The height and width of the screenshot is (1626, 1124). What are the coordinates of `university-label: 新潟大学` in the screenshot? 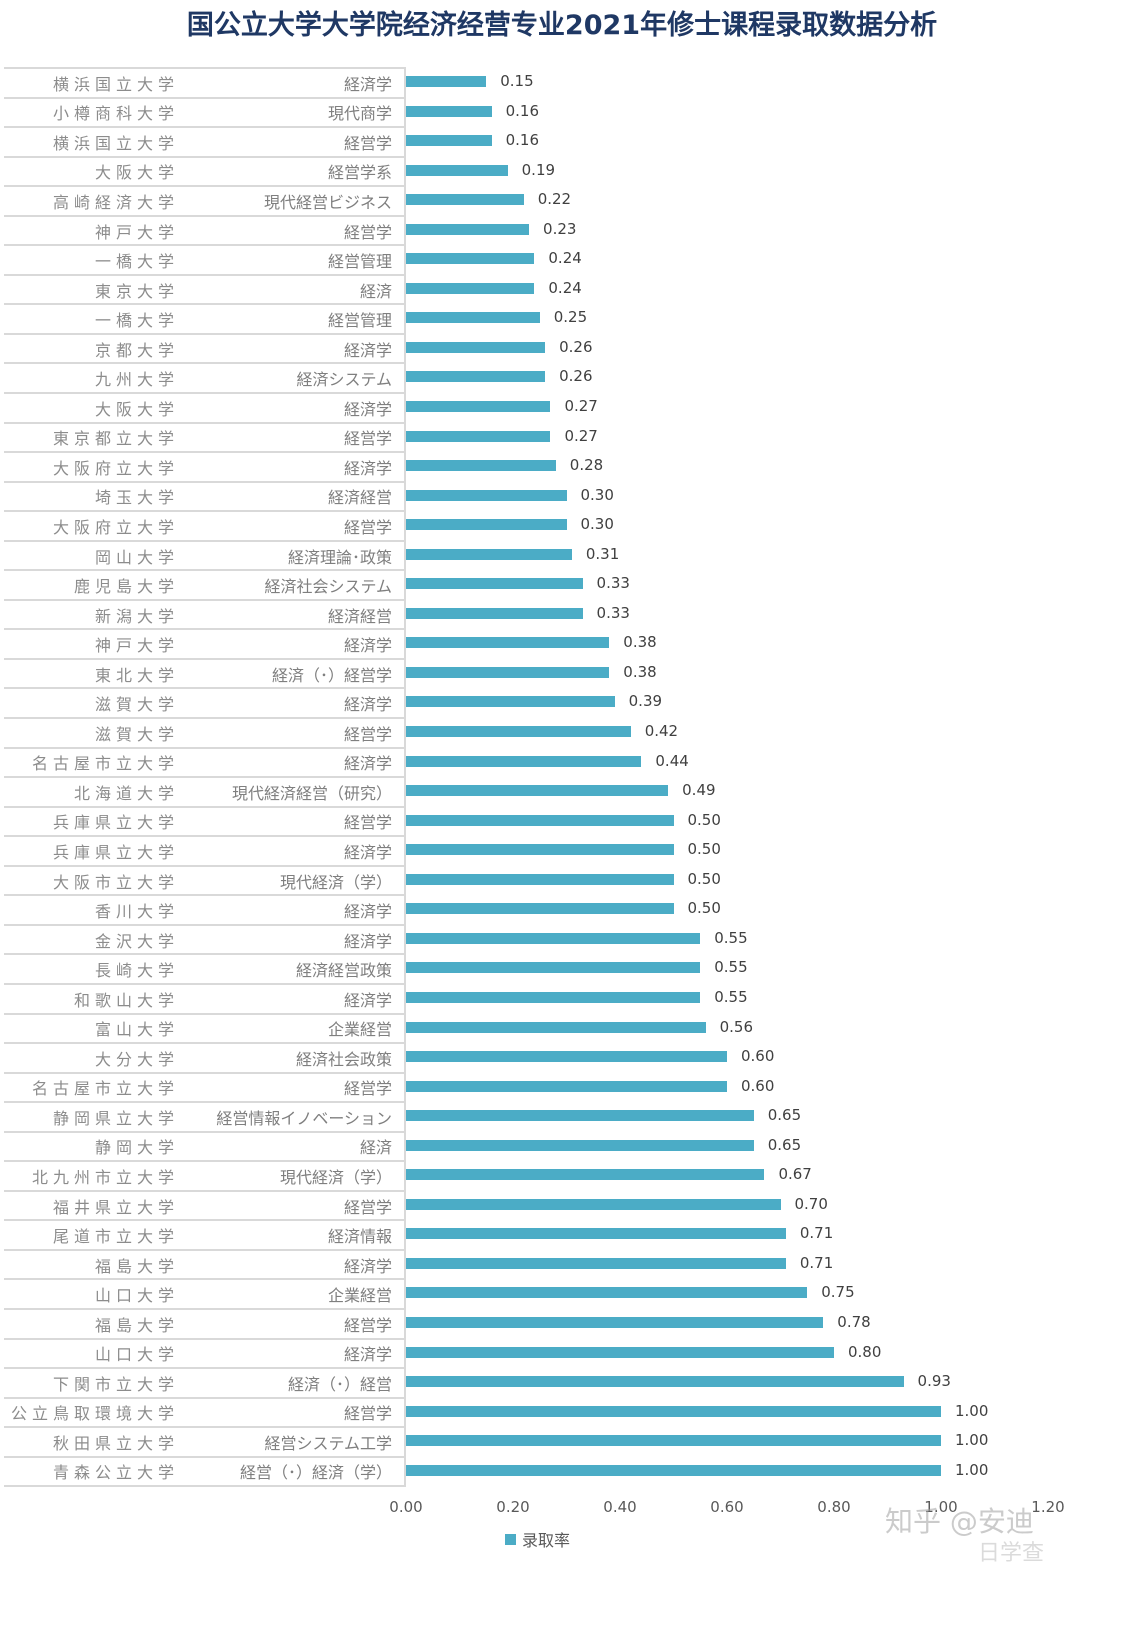 It's located at (136, 616).